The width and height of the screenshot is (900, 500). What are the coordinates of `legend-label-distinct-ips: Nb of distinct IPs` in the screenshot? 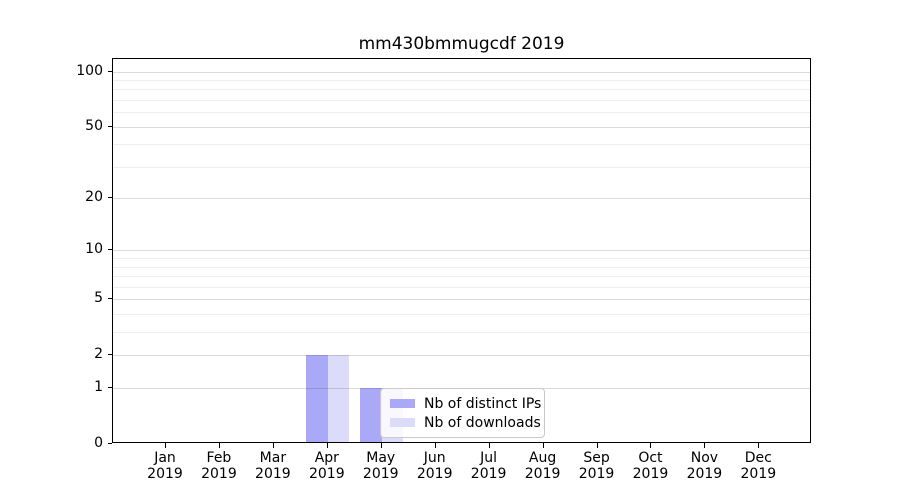 It's located at (483, 403).